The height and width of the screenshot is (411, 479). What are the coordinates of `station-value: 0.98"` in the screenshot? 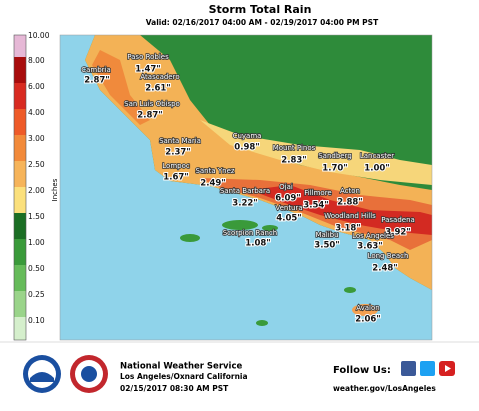 It's located at (246, 148).